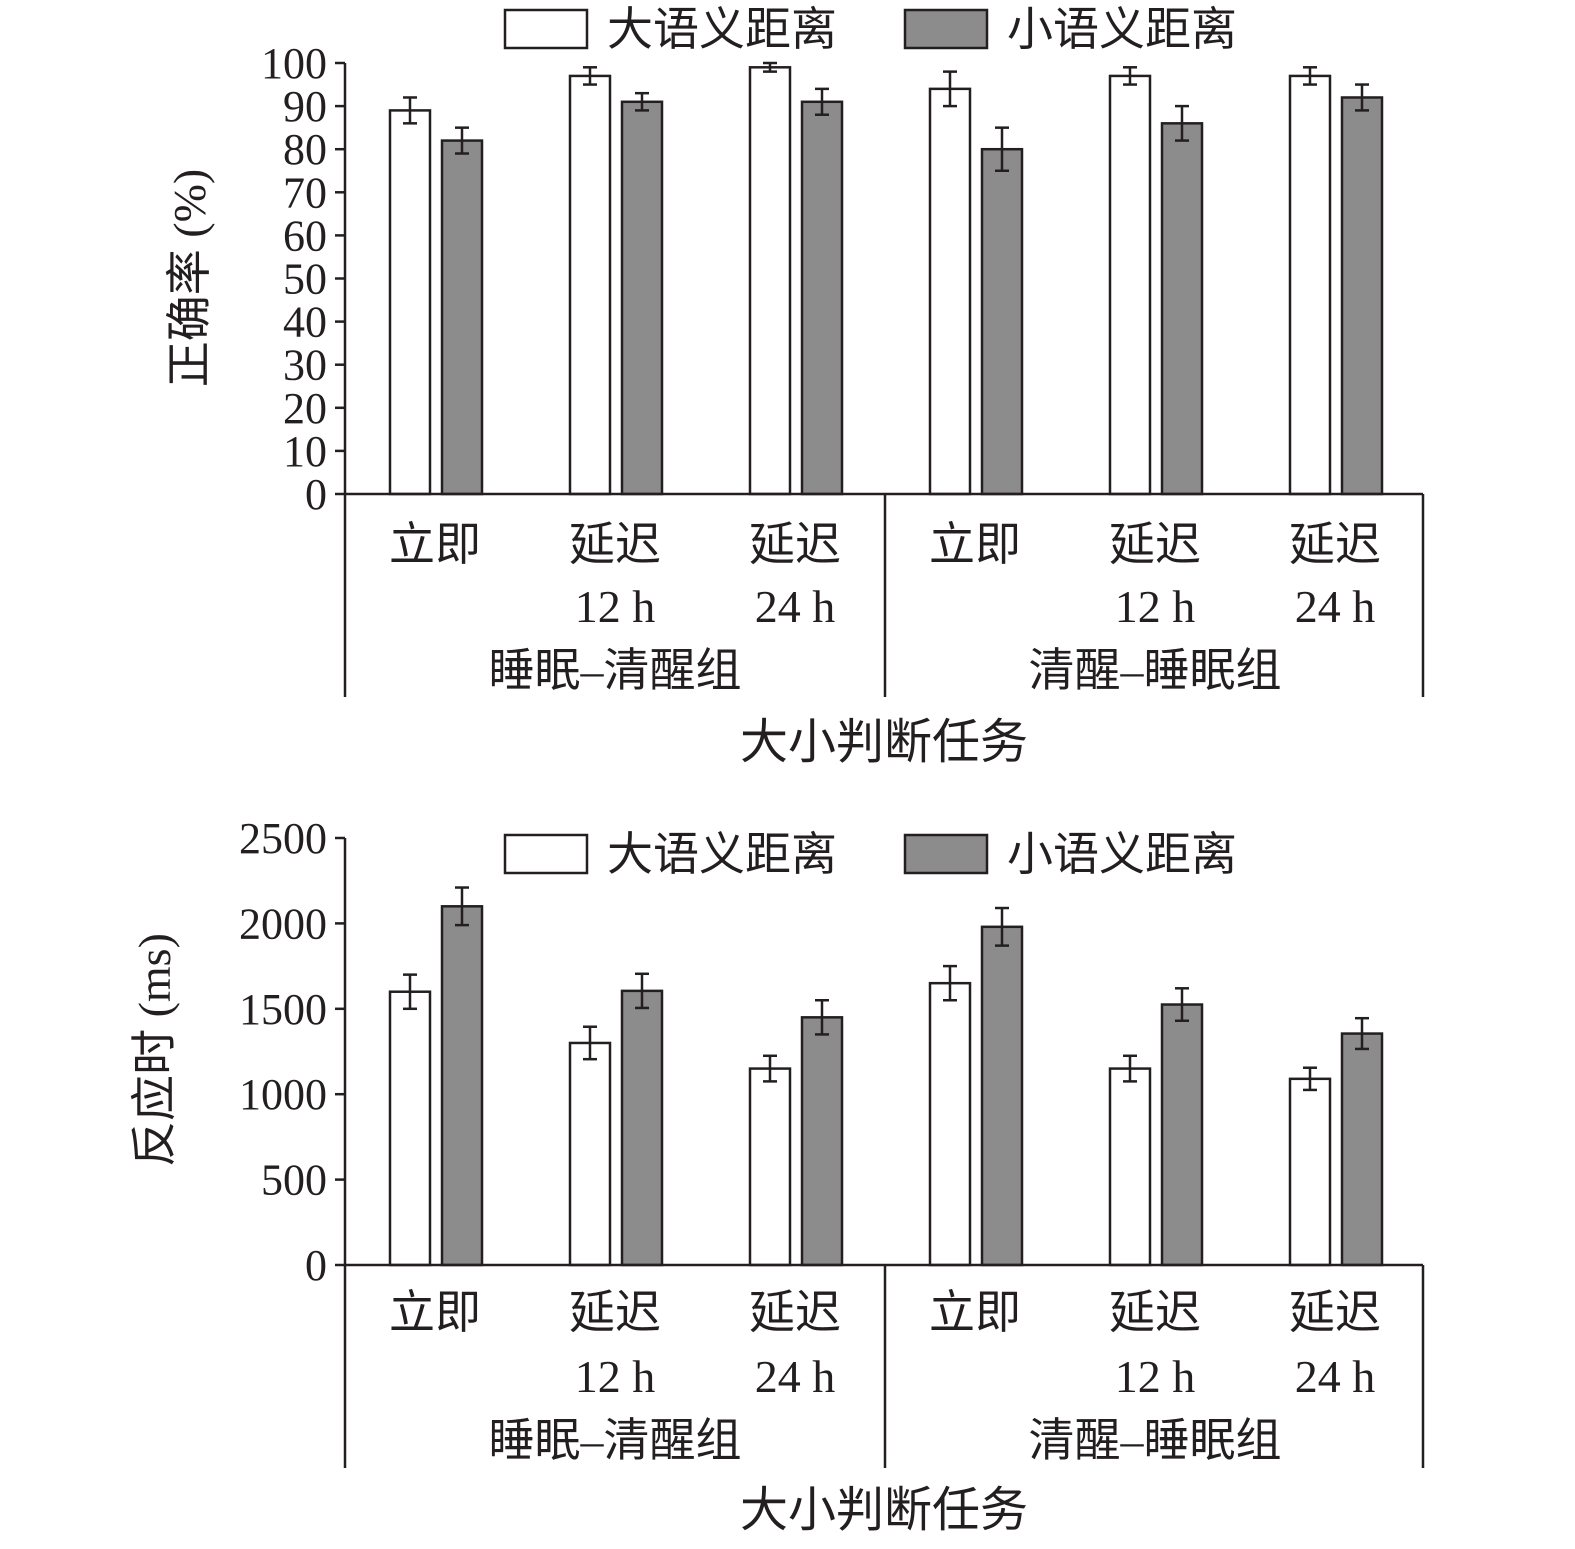 This screenshot has height=1549, width=1575. Describe the element at coordinates (154, 1050) in the screenshot. I see `y-axis-title: 反应时 (ms)` at that location.